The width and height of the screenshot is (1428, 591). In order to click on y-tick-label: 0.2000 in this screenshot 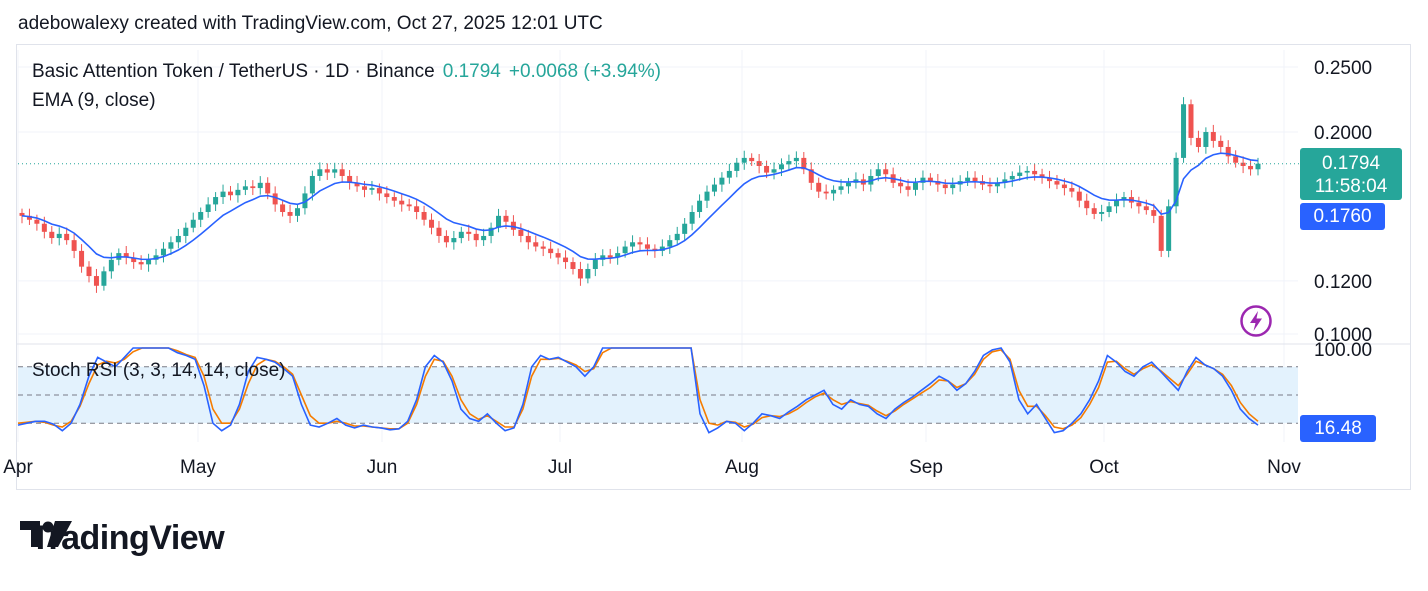, I will do `click(1343, 133)`.